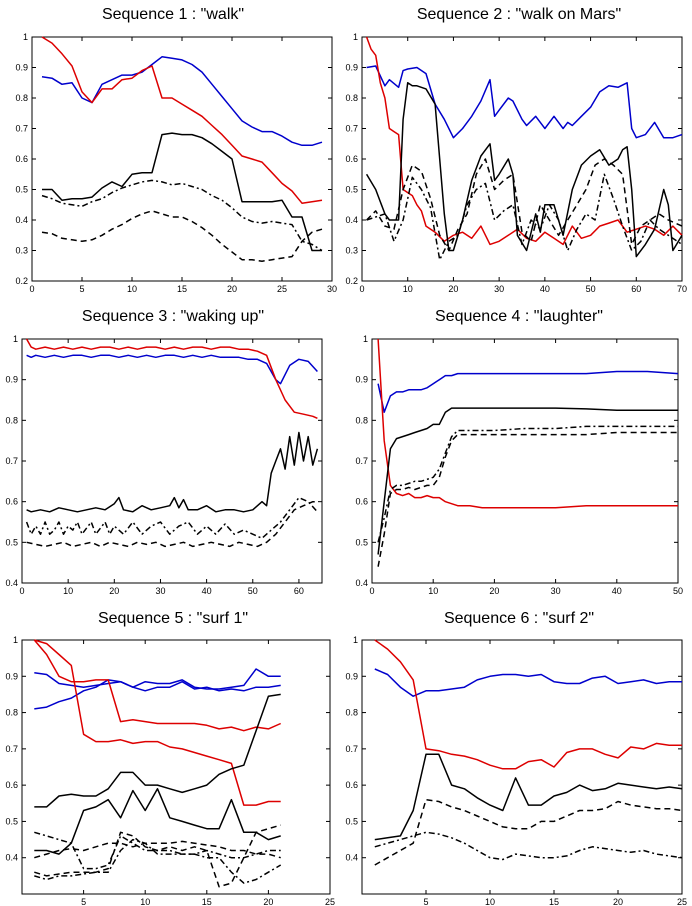  I want to click on chart-plot: 0 10 20 30 40 50 60 0.4 0.5 0.6 0.7 0.8 0.9 1, so click(164, 465).